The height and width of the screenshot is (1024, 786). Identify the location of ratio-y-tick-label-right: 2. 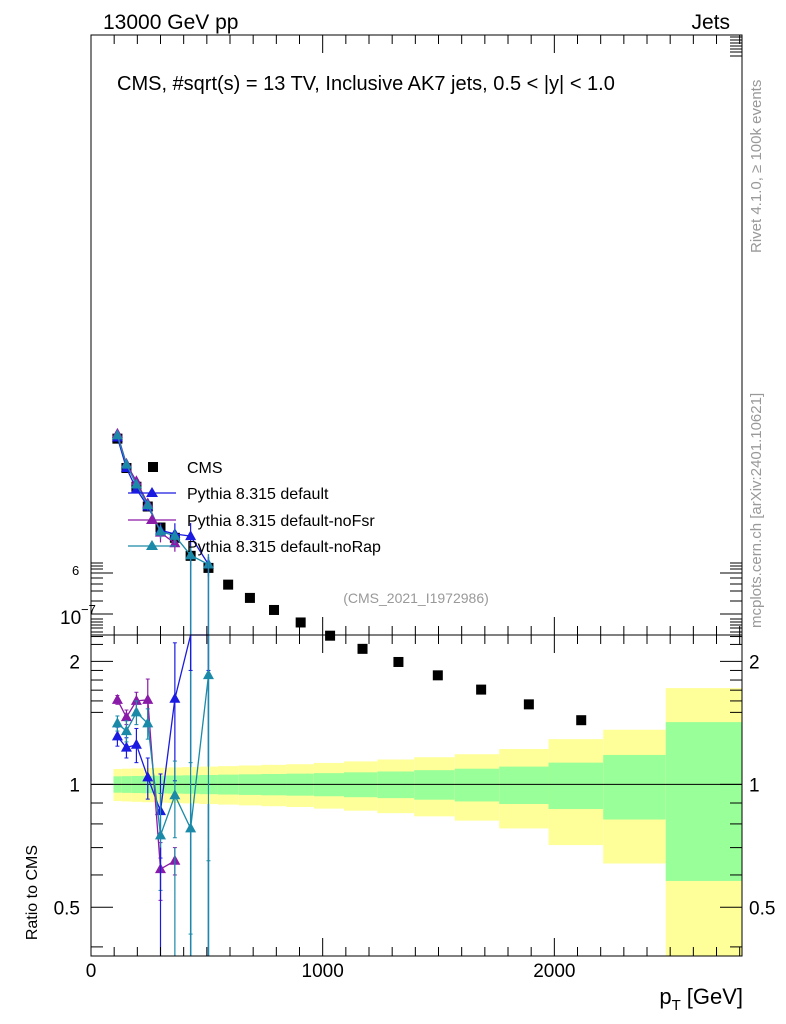
(754, 662).